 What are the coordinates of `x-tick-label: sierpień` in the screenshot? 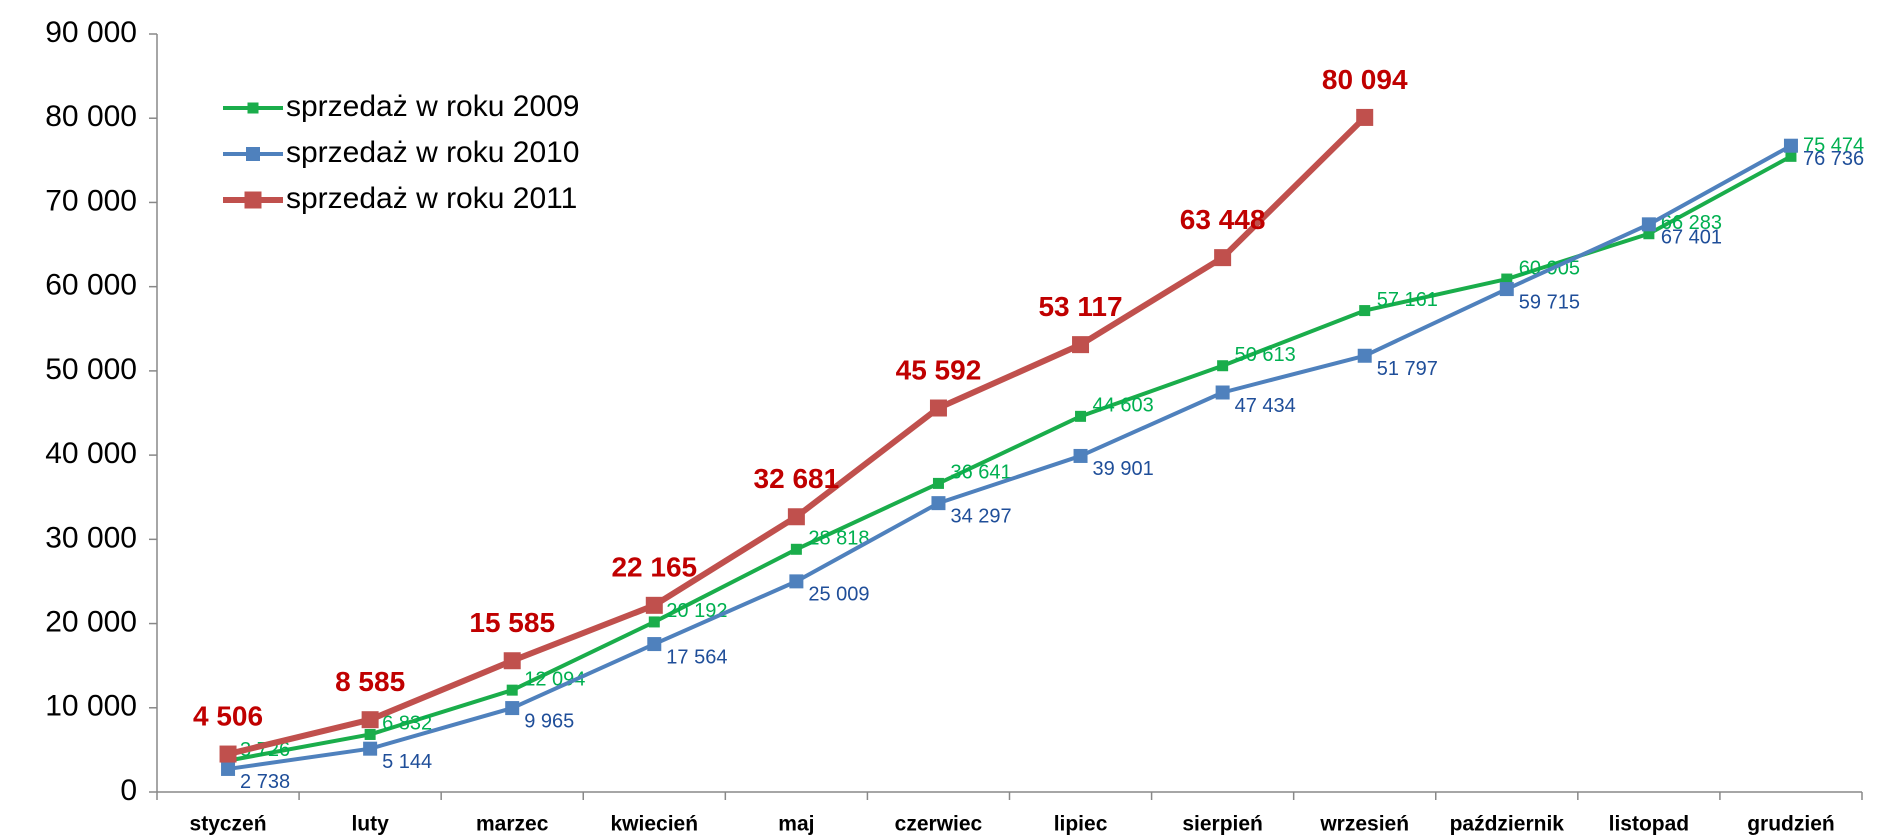 It's located at (1222, 824).